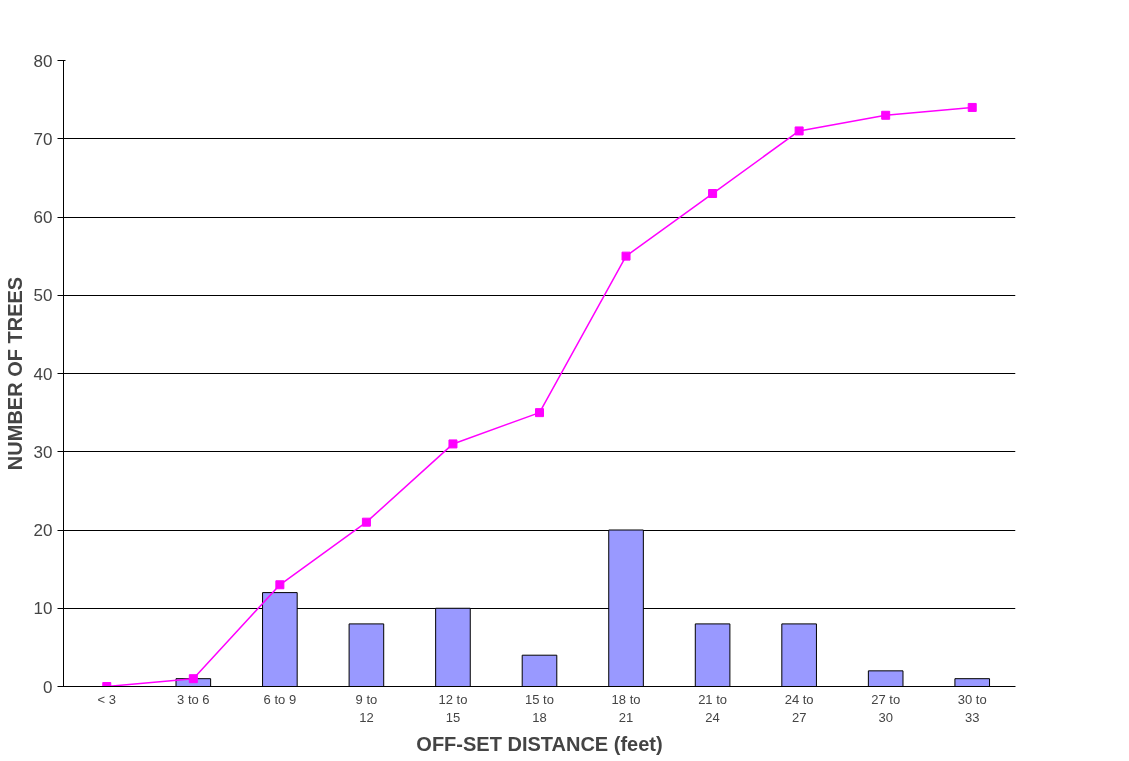  I want to click on x-tick-label: 12 to 15, so click(453, 708).